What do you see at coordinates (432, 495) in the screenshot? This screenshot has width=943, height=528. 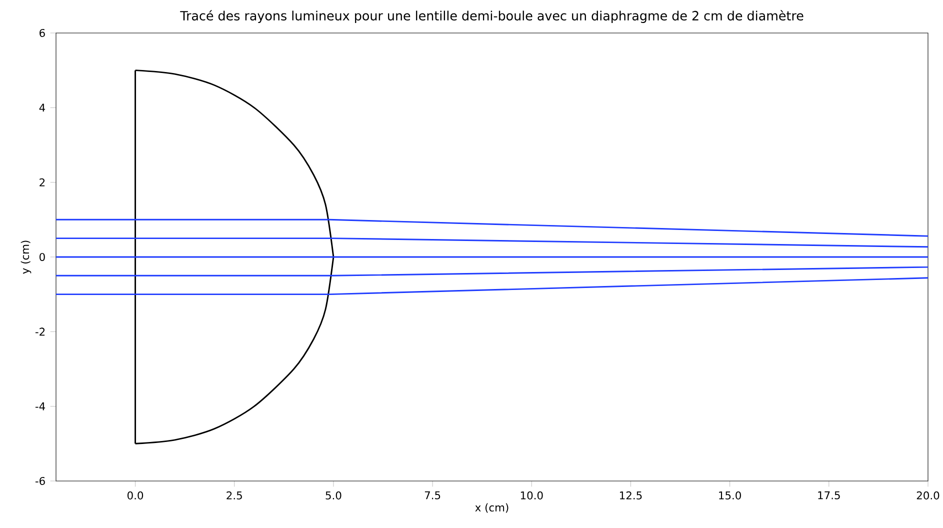 I see `x-tick-label: 7.5` at bounding box center [432, 495].